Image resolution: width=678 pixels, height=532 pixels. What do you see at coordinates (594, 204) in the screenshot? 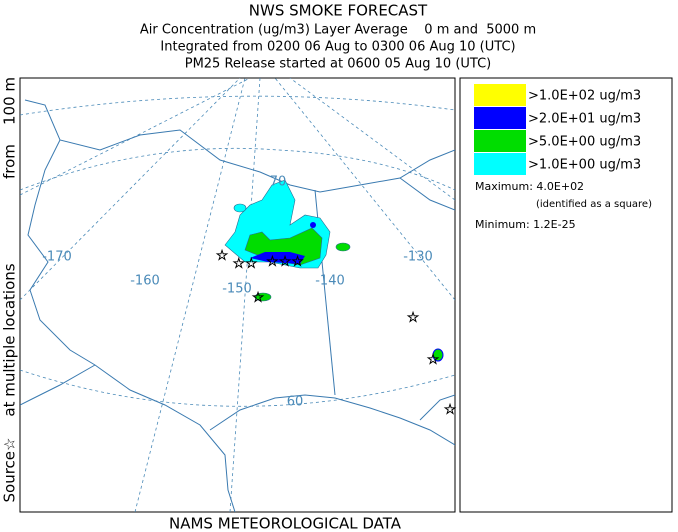
I see `maximum-note: (identified as a square)` at bounding box center [594, 204].